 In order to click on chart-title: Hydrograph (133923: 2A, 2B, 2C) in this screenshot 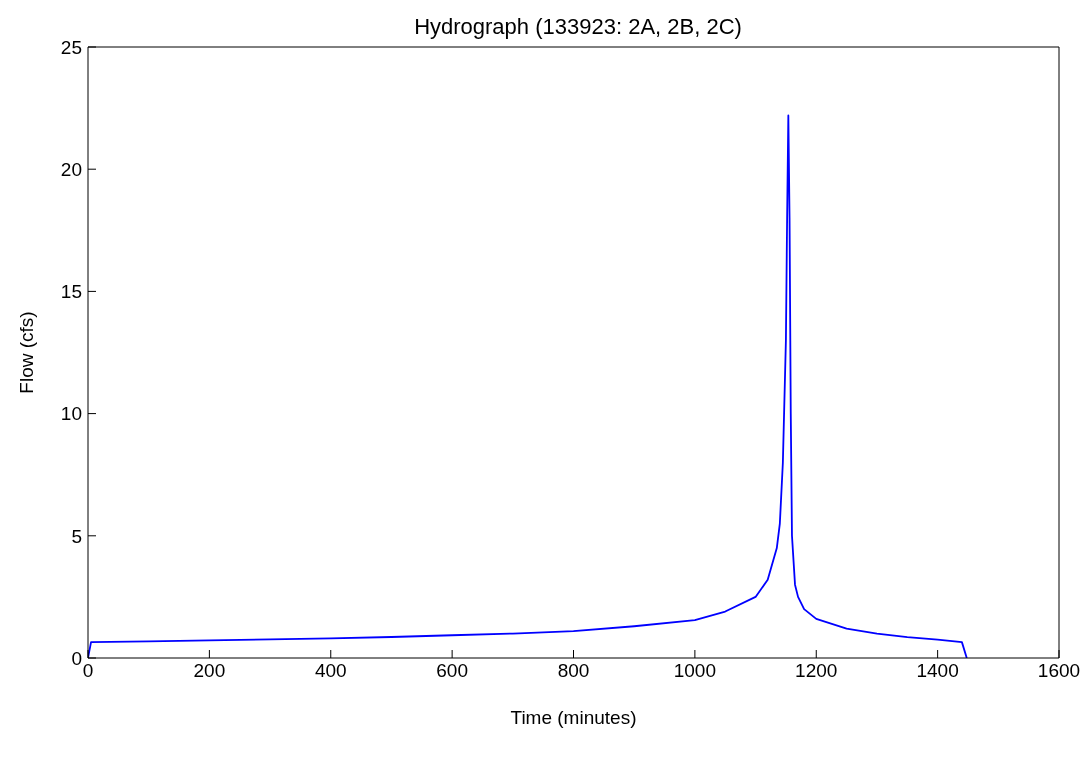, I will do `click(578, 27)`.